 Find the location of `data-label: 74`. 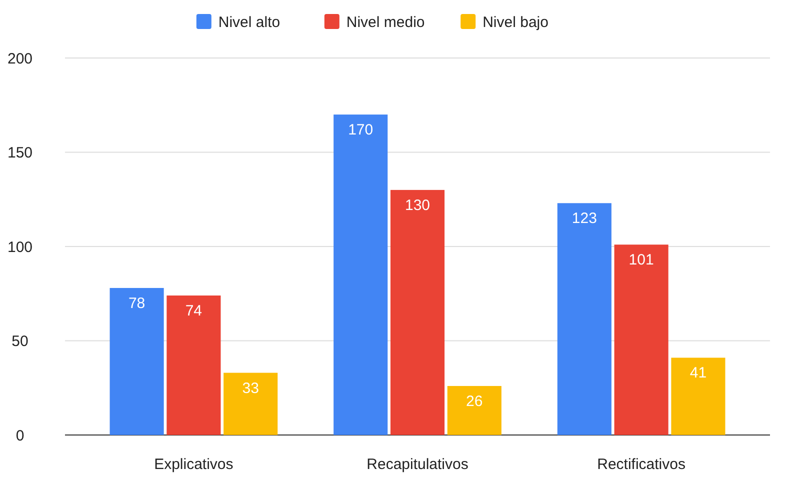

data-label: 74 is located at coordinates (193, 311).